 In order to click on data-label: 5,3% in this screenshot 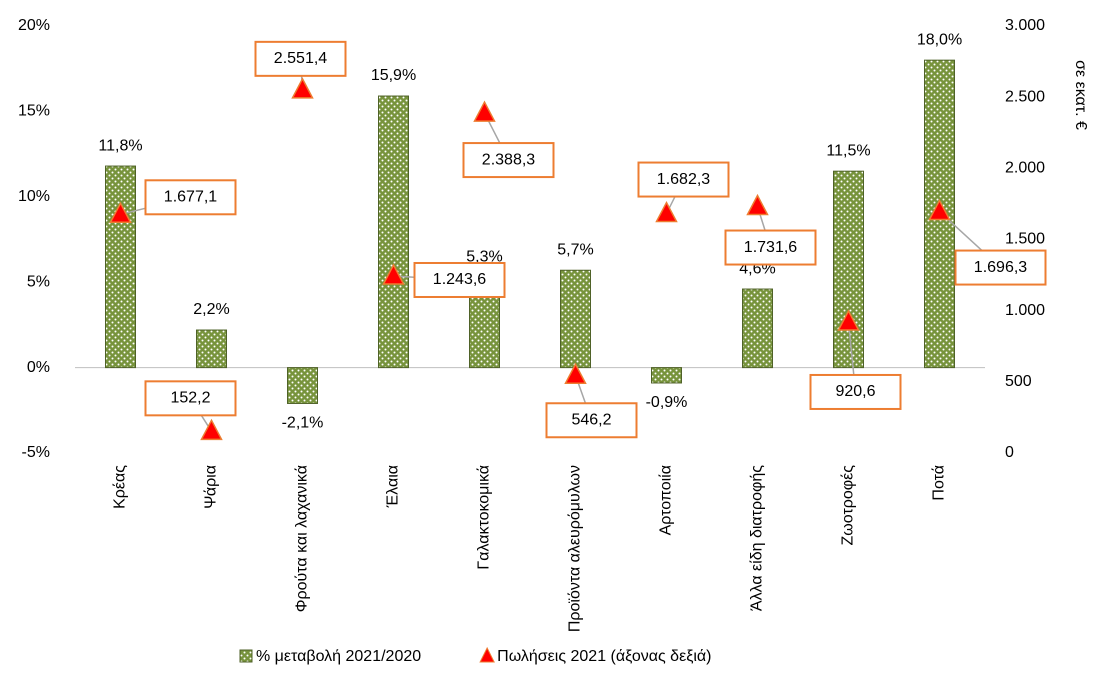, I will do `click(484, 256)`.